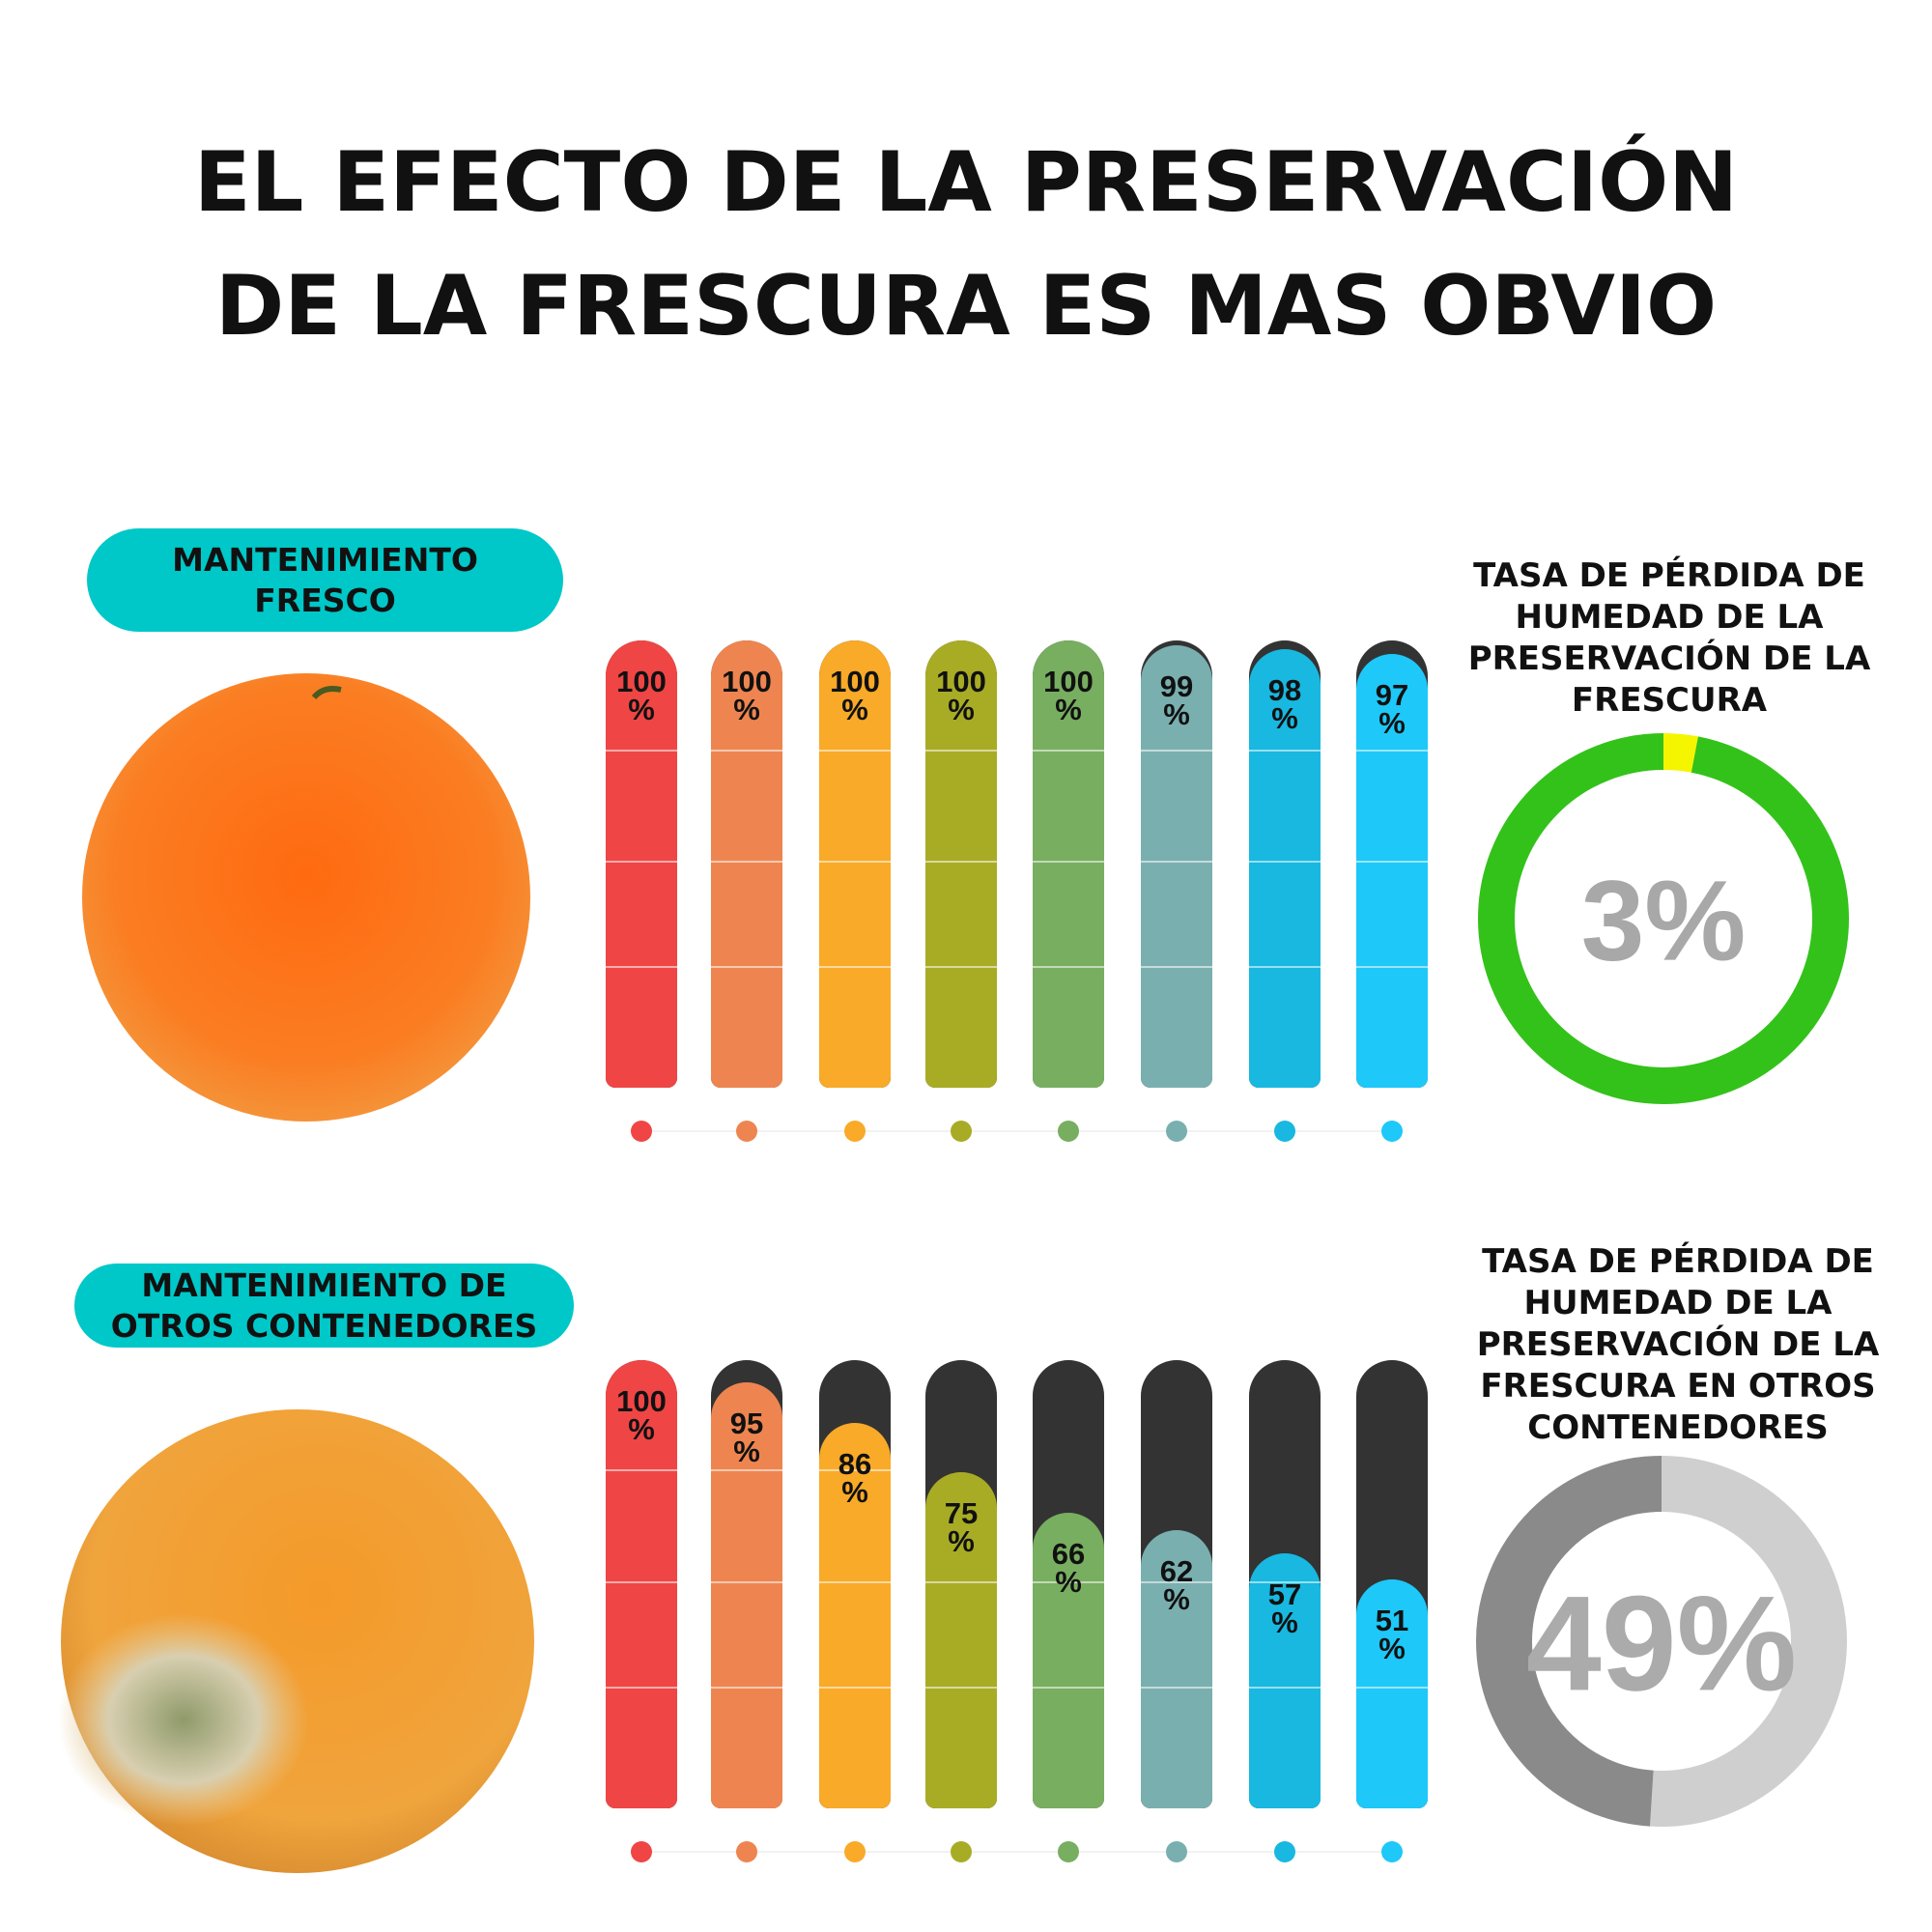 The width and height of the screenshot is (1932, 1932). Describe the element at coordinates (1392, 708) in the screenshot. I see `value-label: 97 %` at that location.